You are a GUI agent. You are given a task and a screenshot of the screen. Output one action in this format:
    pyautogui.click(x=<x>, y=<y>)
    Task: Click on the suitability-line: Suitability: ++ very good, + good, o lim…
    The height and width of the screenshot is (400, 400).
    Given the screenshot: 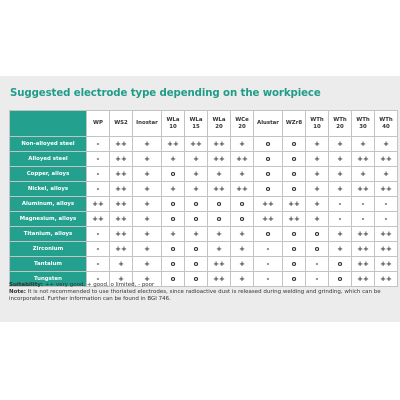 What is the action you would take?
    pyautogui.click(x=201, y=285)
    